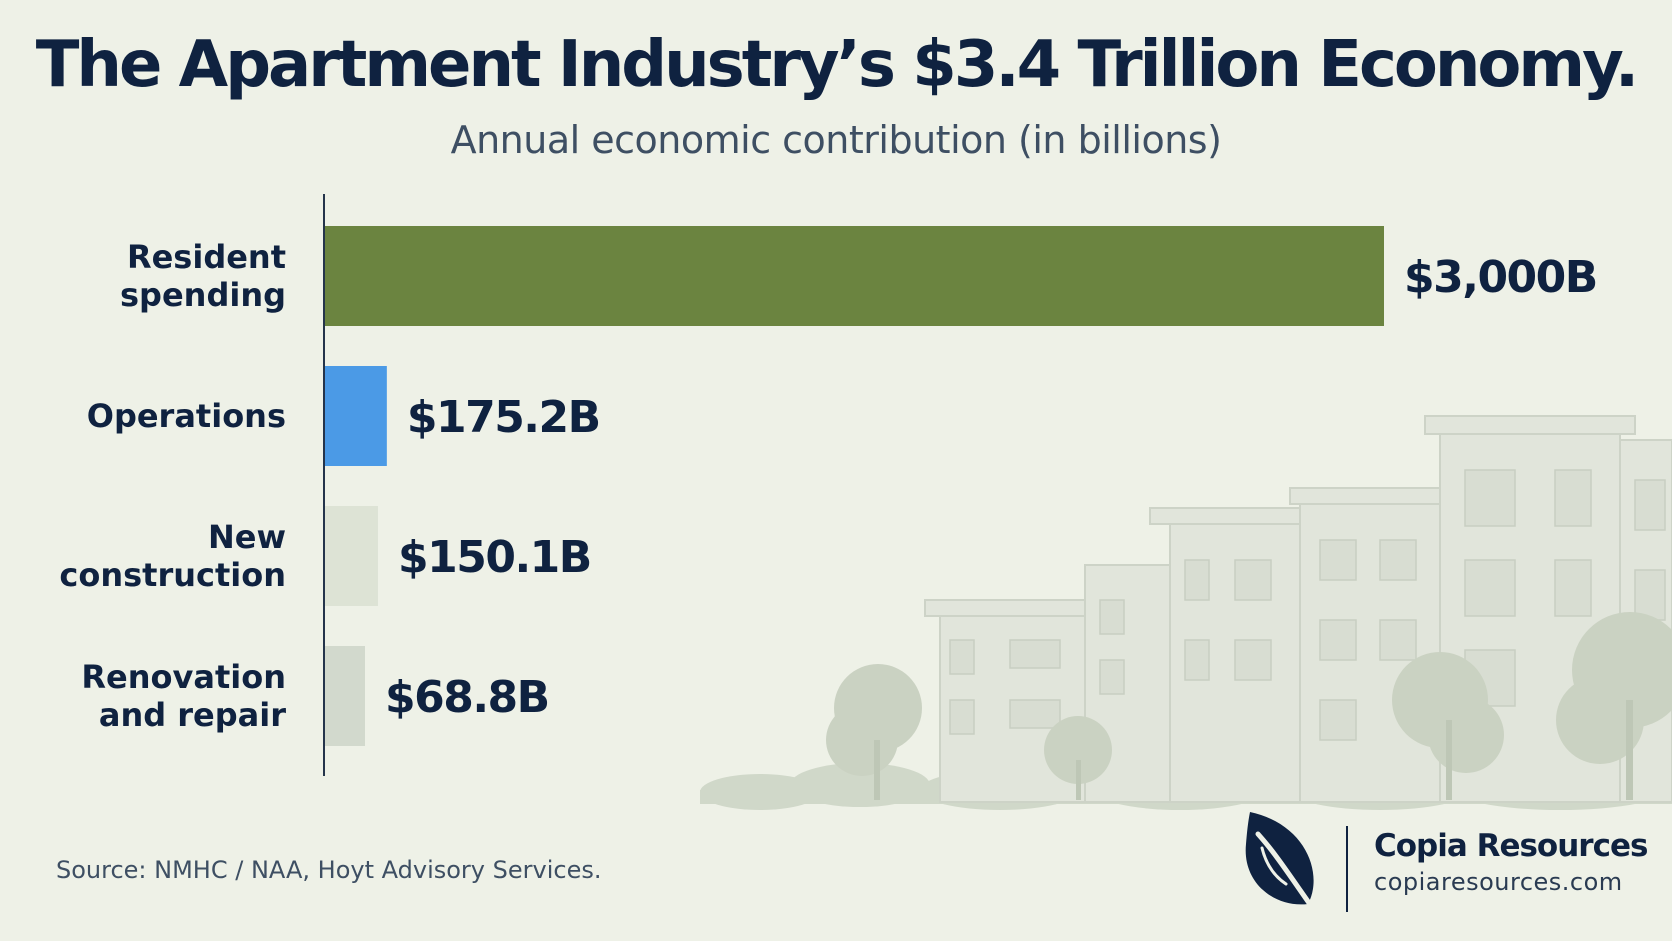  What do you see at coordinates (183, 696) in the screenshot?
I see `category-label-3: Renovation and repair` at bounding box center [183, 696].